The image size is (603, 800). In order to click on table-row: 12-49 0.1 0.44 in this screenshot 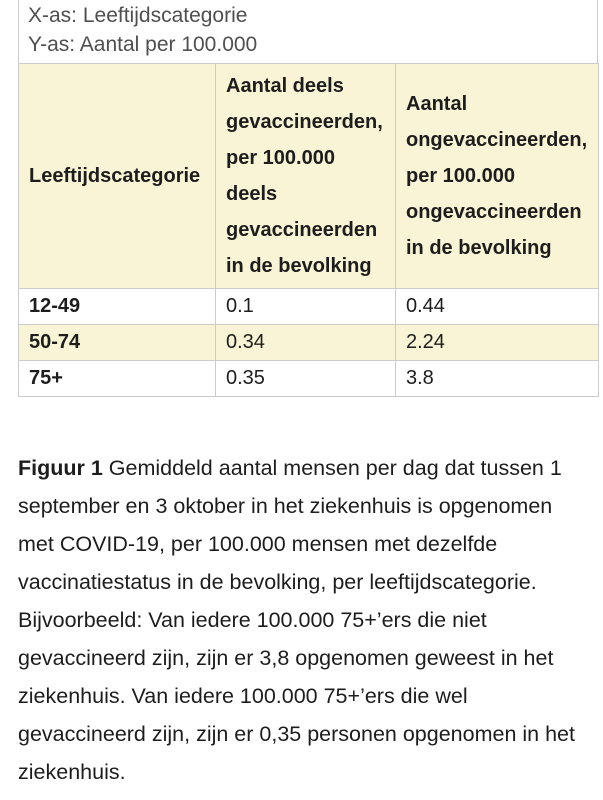, I will do `click(308, 306)`.